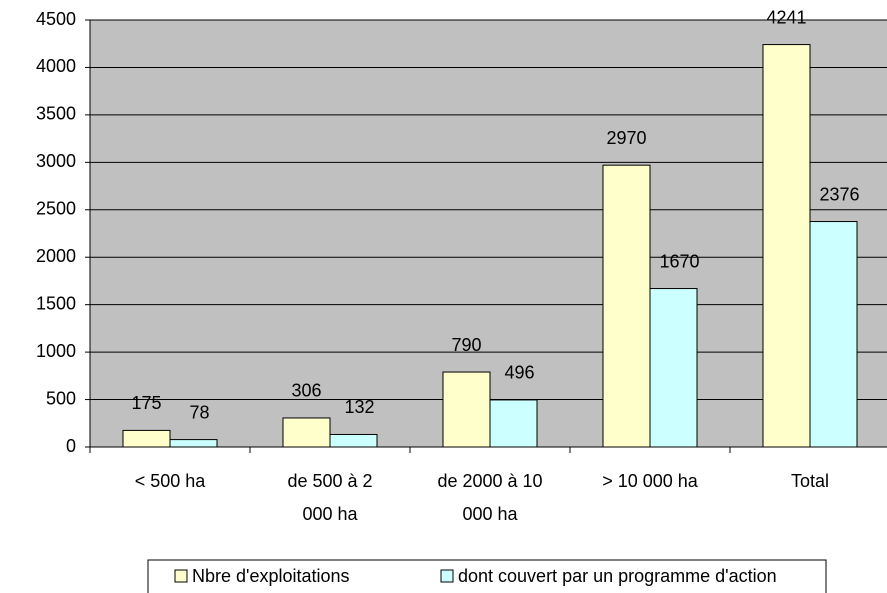 Image resolution: width=887 pixels, height=593 pixels. What do you see at coordinates (56, 19) in the screenshot?
I see `y-tick-label: 4500` at bounding box center [56, 19].